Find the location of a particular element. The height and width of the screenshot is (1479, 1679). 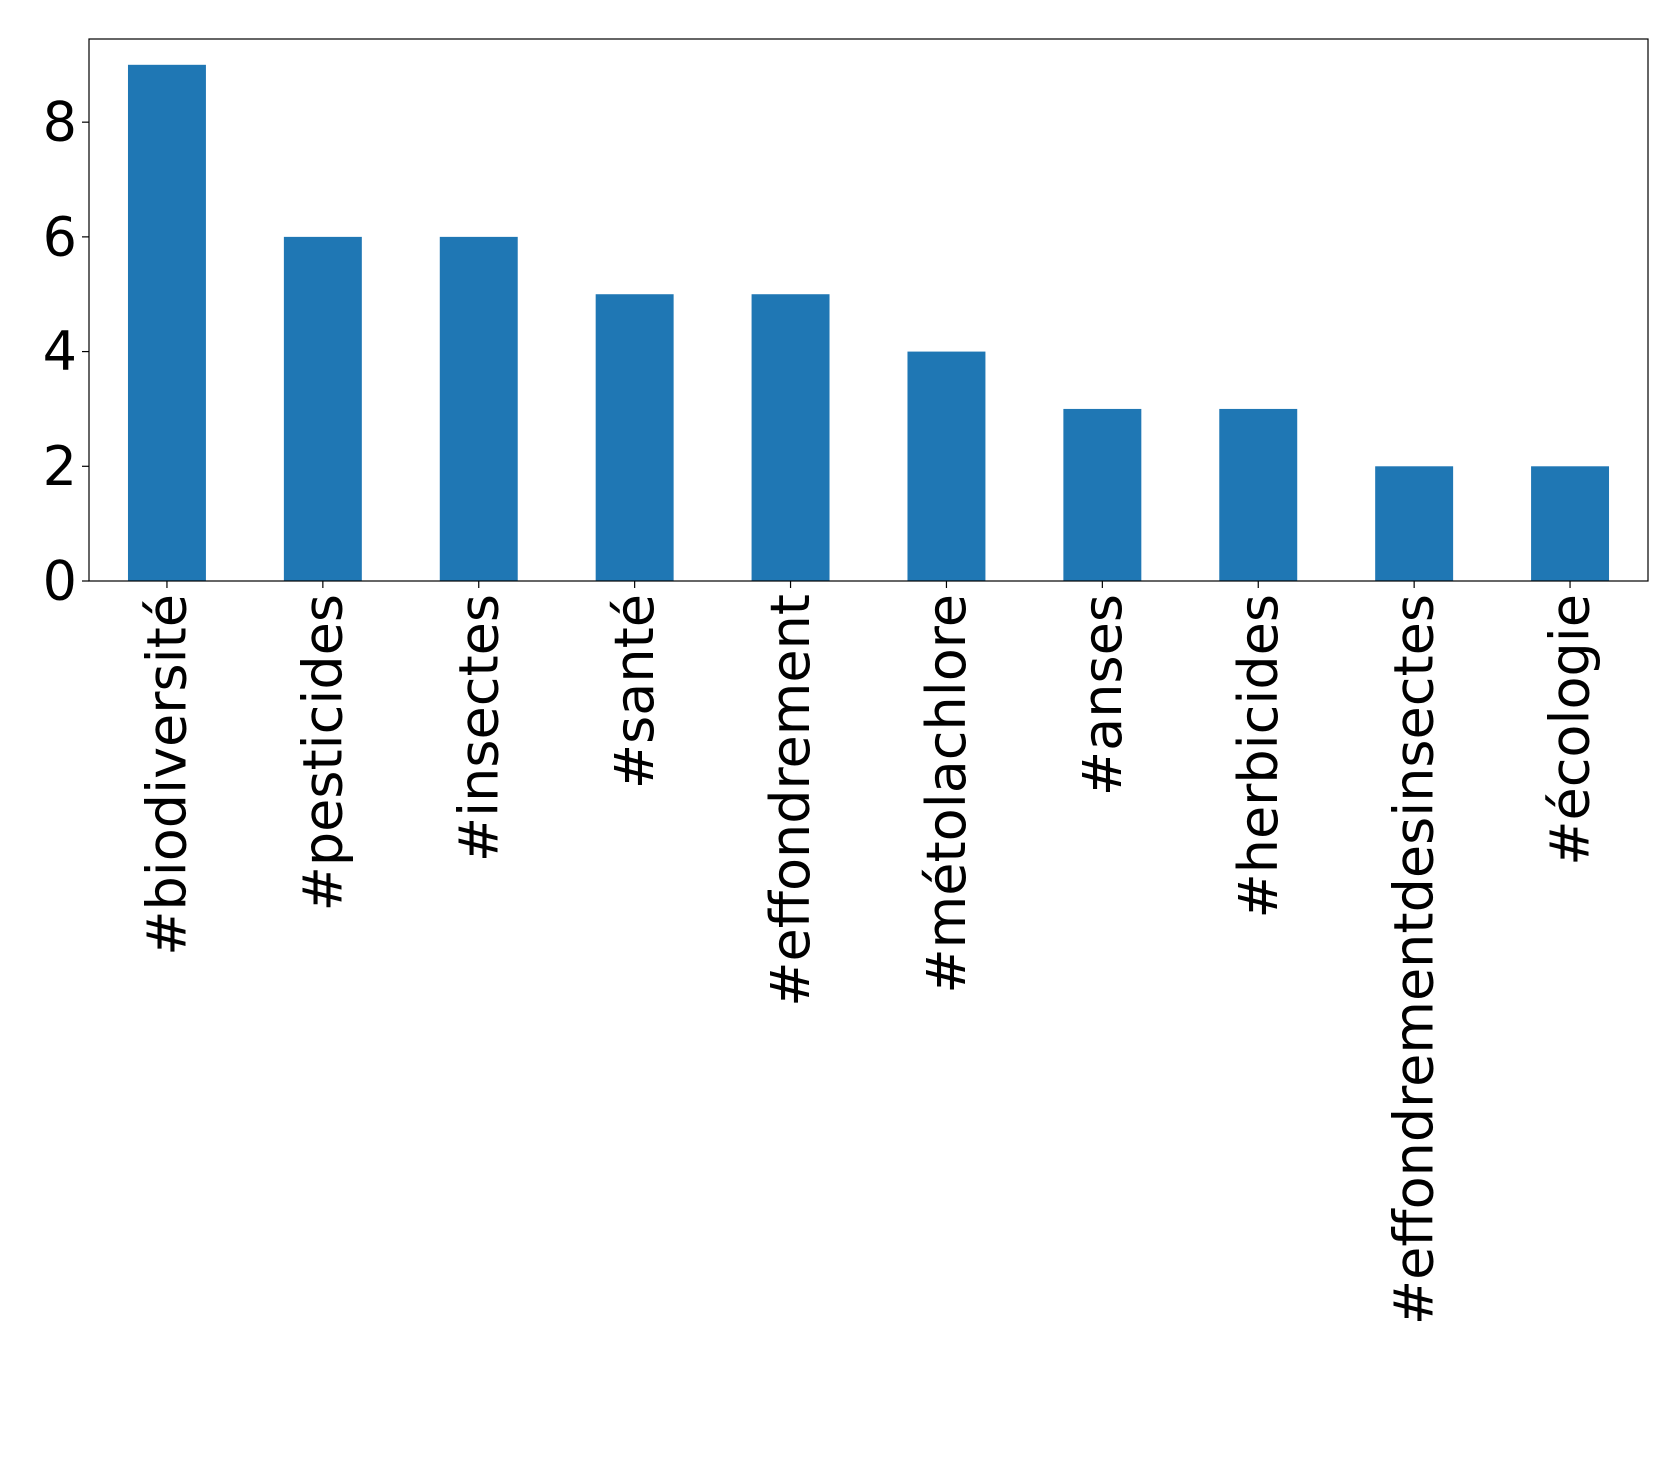

x-tick-label: #pesticides is located at coordinates (322, 752).